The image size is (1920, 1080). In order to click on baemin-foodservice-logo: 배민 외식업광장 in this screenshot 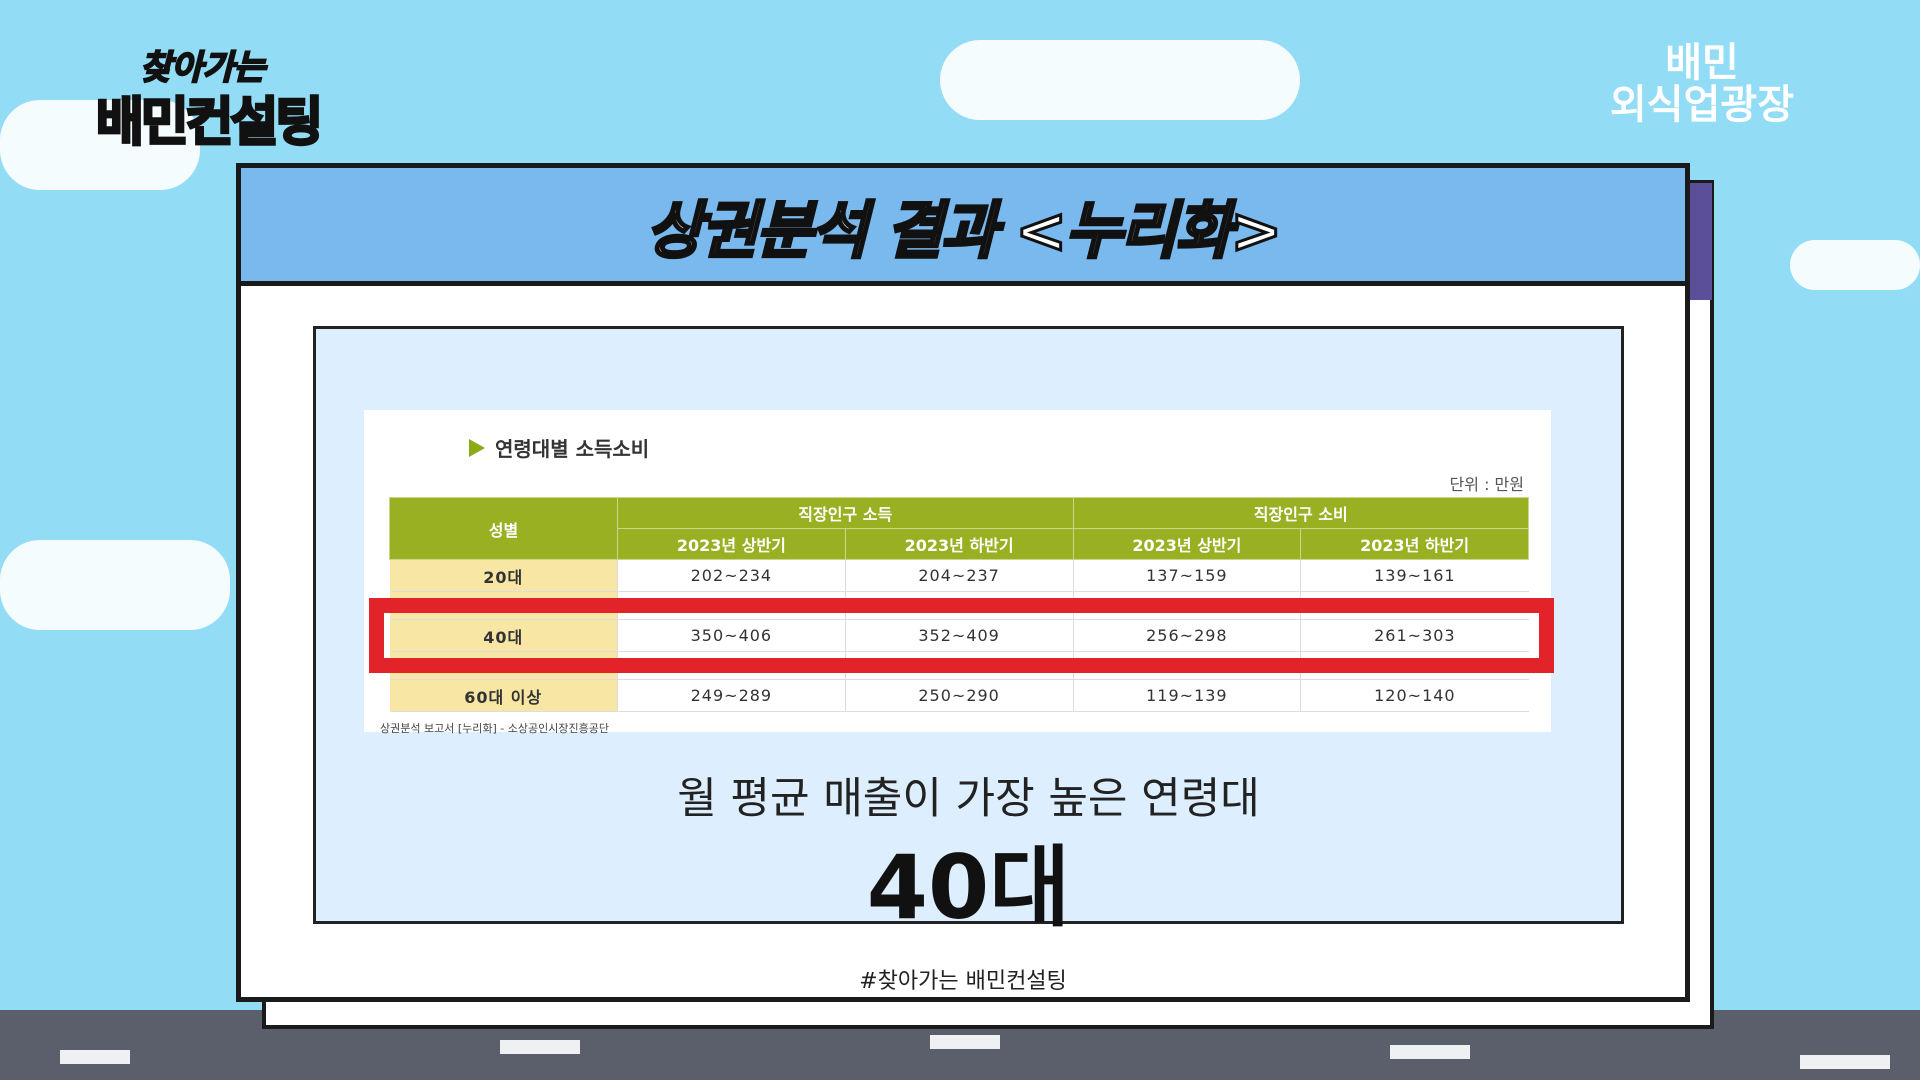, I will do `click(1702, 84)`.